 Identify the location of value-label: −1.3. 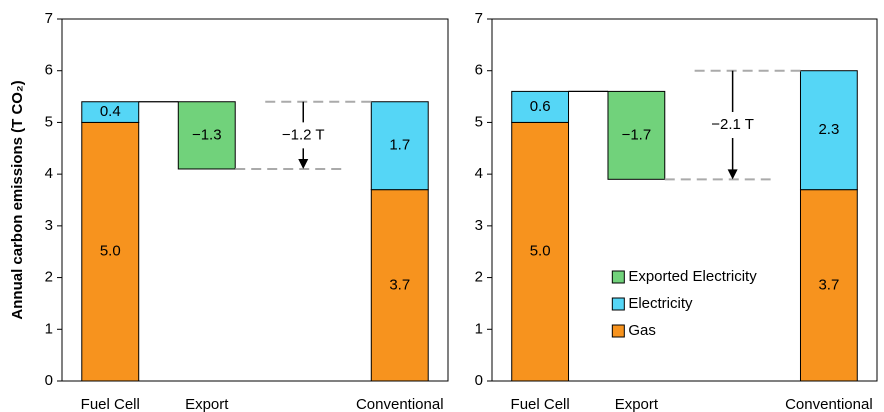
(207, 134).